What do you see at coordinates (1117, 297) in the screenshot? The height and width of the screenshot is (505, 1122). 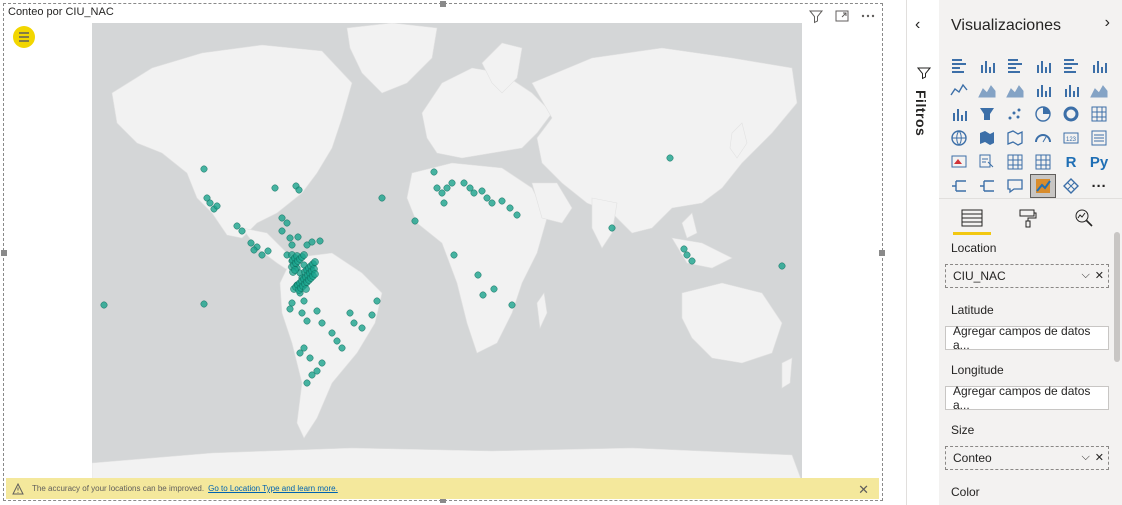 I see `pane-scrollbar` at bounding box center [1117, 297].